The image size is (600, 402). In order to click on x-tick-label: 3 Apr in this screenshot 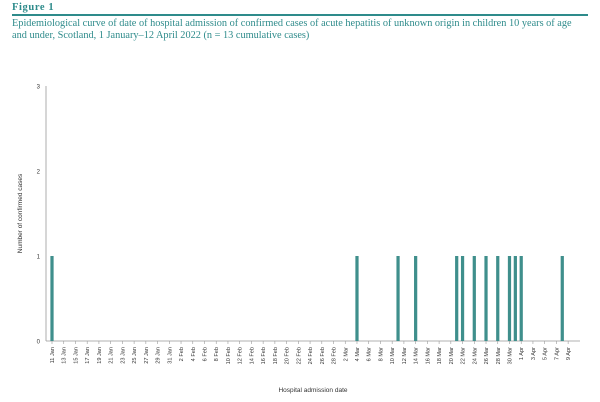, I will do `click(534, 353)`.